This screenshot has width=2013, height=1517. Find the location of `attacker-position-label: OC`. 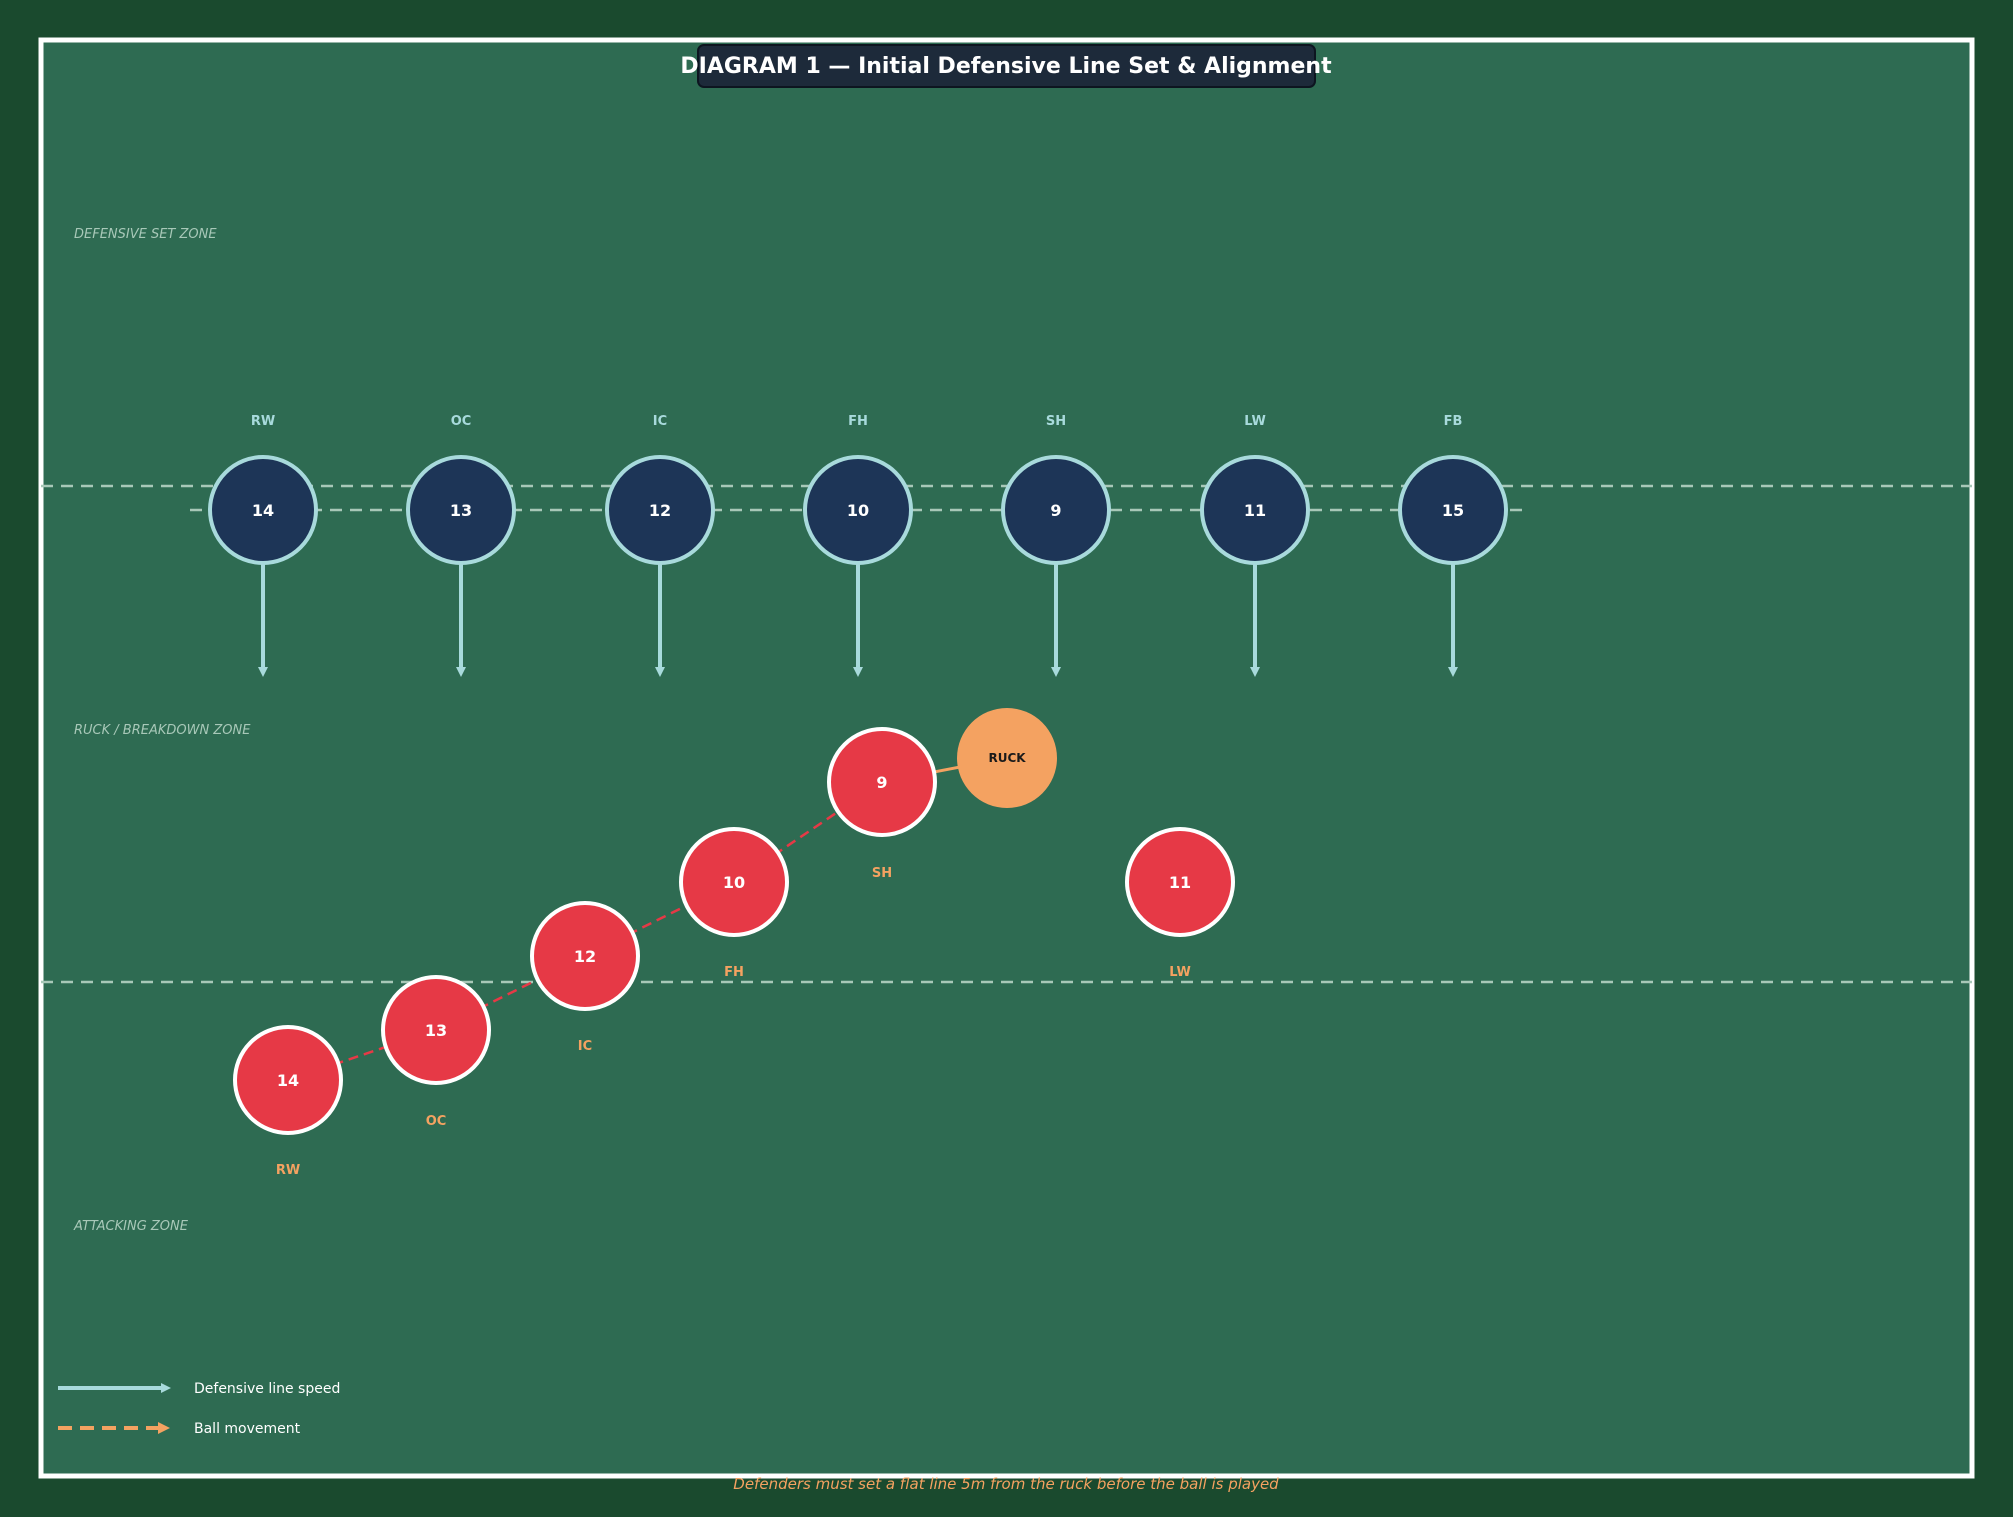

attacker-position-label: OC is located at coordinates (436, 1121).